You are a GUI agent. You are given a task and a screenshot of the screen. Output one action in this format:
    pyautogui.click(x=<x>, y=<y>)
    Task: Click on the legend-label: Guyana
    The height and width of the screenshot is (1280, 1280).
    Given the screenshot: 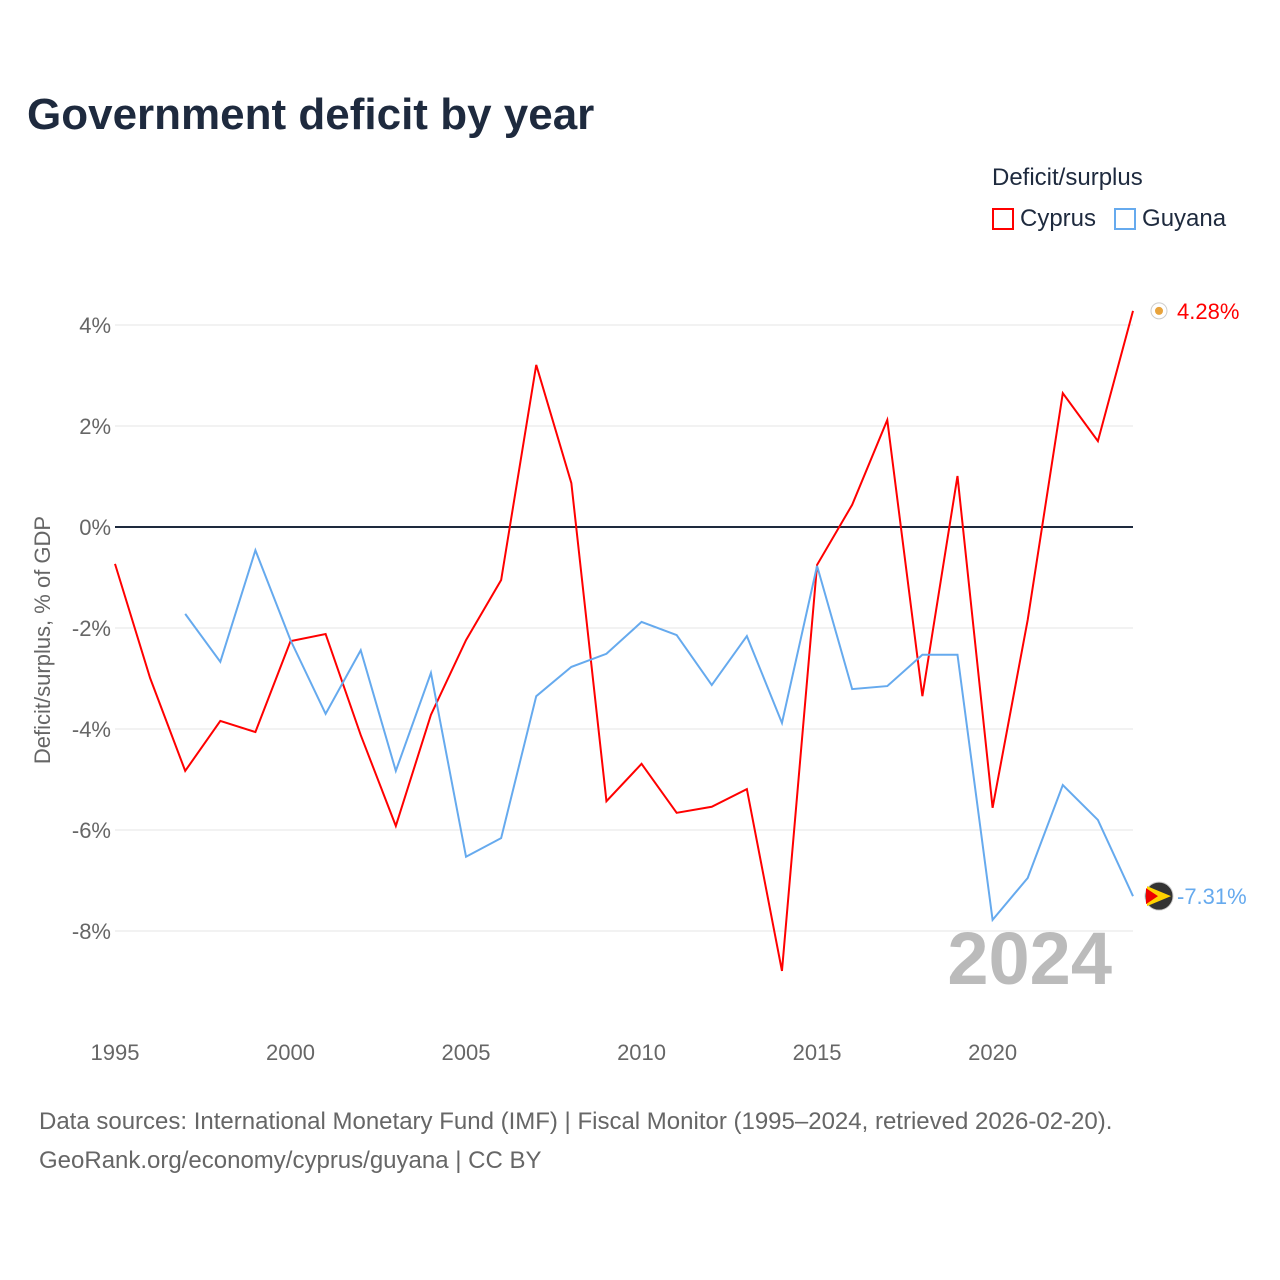 What is the action you would take?
    pyautogui.click(x=1184, y=218)
    